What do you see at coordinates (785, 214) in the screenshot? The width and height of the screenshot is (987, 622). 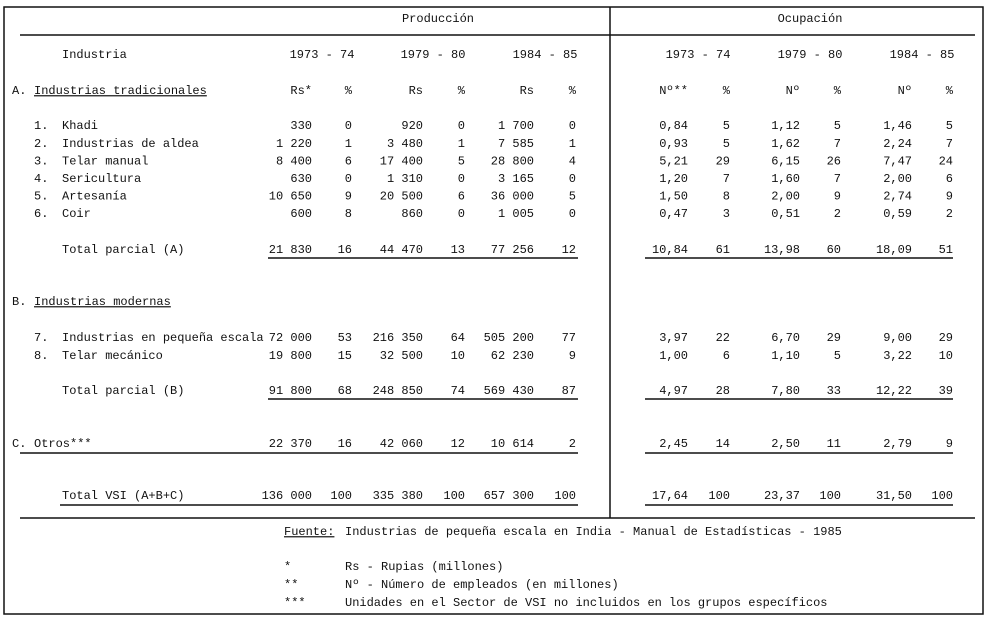 I see `cell: 0,51` at bounding box center [785, 214].